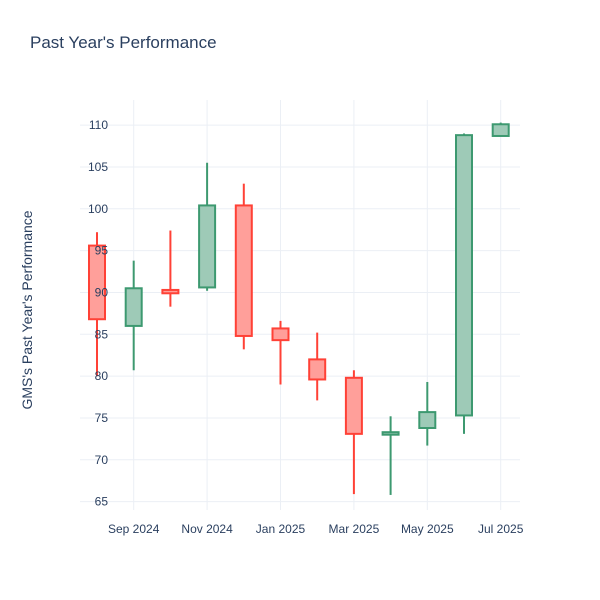 The image size is (600, 600). I want to click on x-tick-label: May 2025, so click(427, 529).